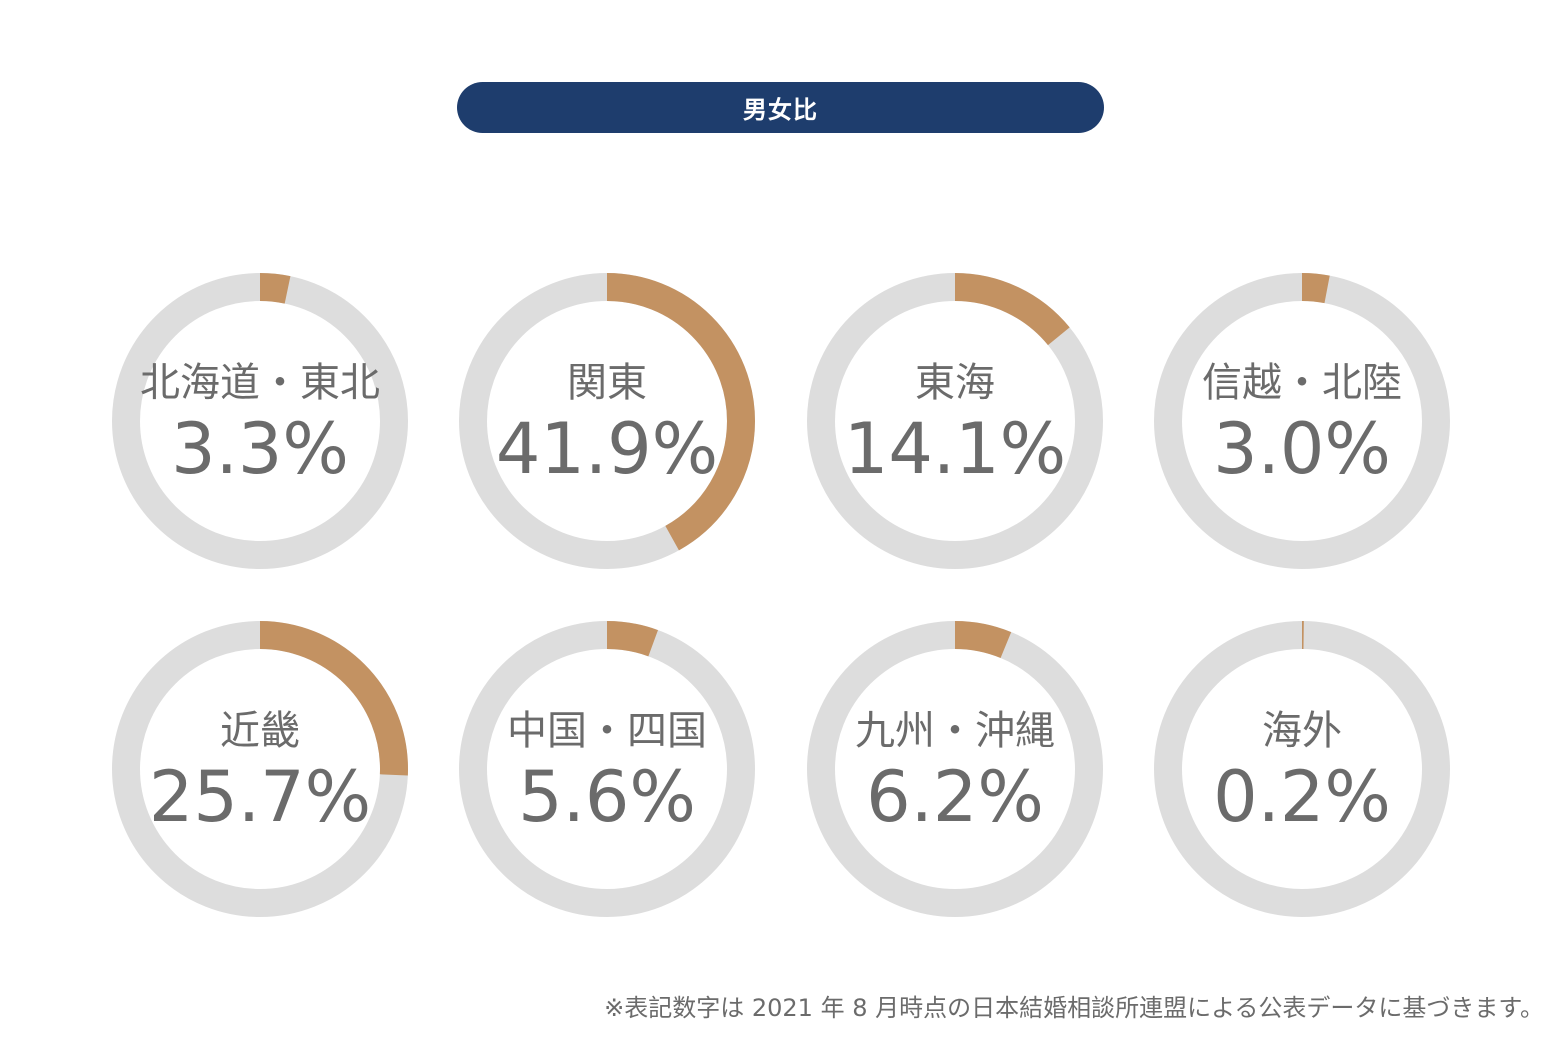 The height and width of the screenshot is (1049, 1562). What do you see at coordinates (1302, 383) in the screenshot?
I see `region-label: 信越・北陸` at bounding box center [1302, 383].